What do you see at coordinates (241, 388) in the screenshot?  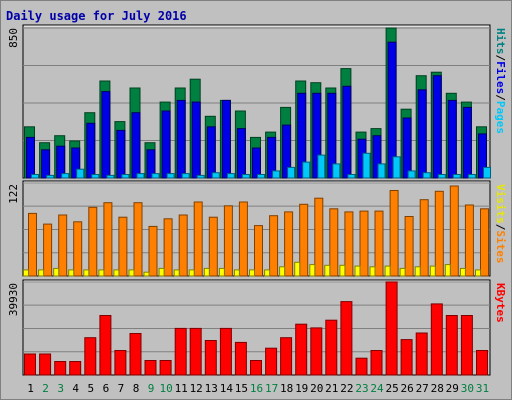 I see `day-label-15: 15` at bounding box center [241, 388].